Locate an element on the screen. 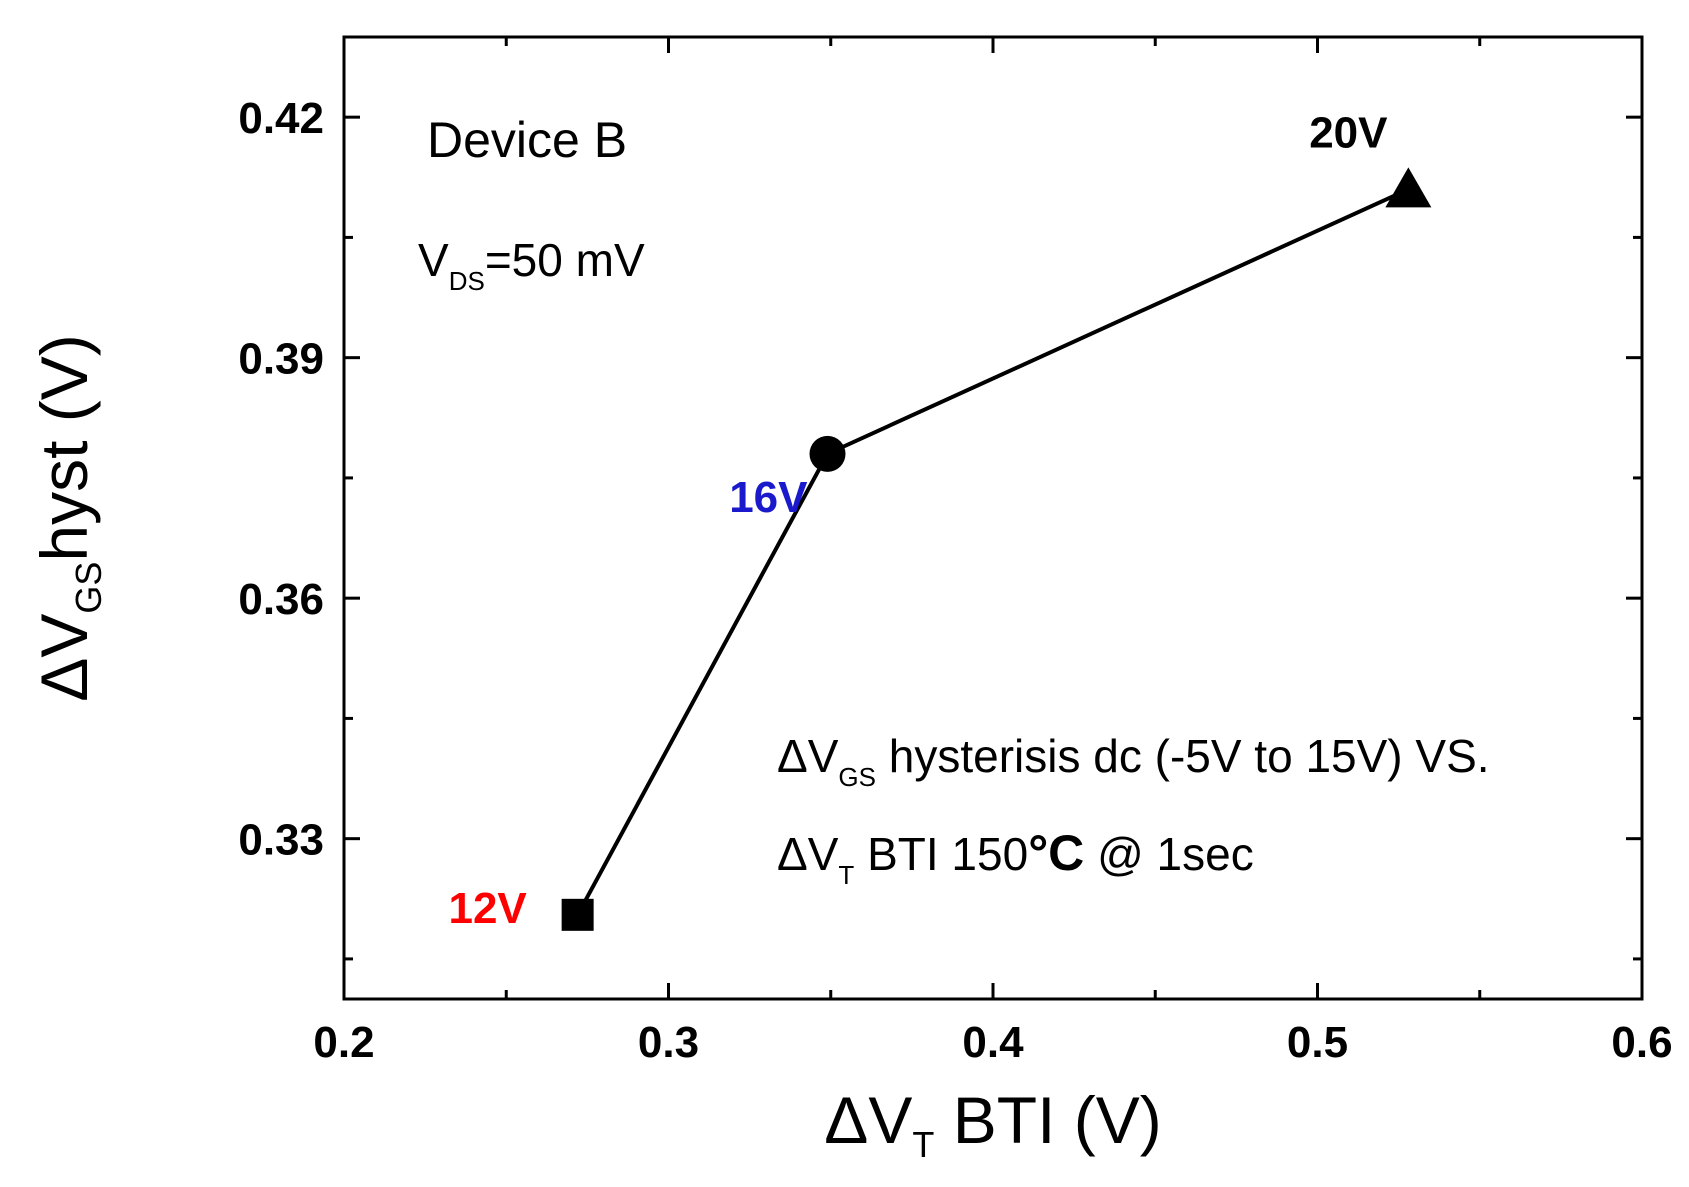 The image size is (1689, 1187). x-tick-label: 0.6 is located at coordinates (1641, 1042).